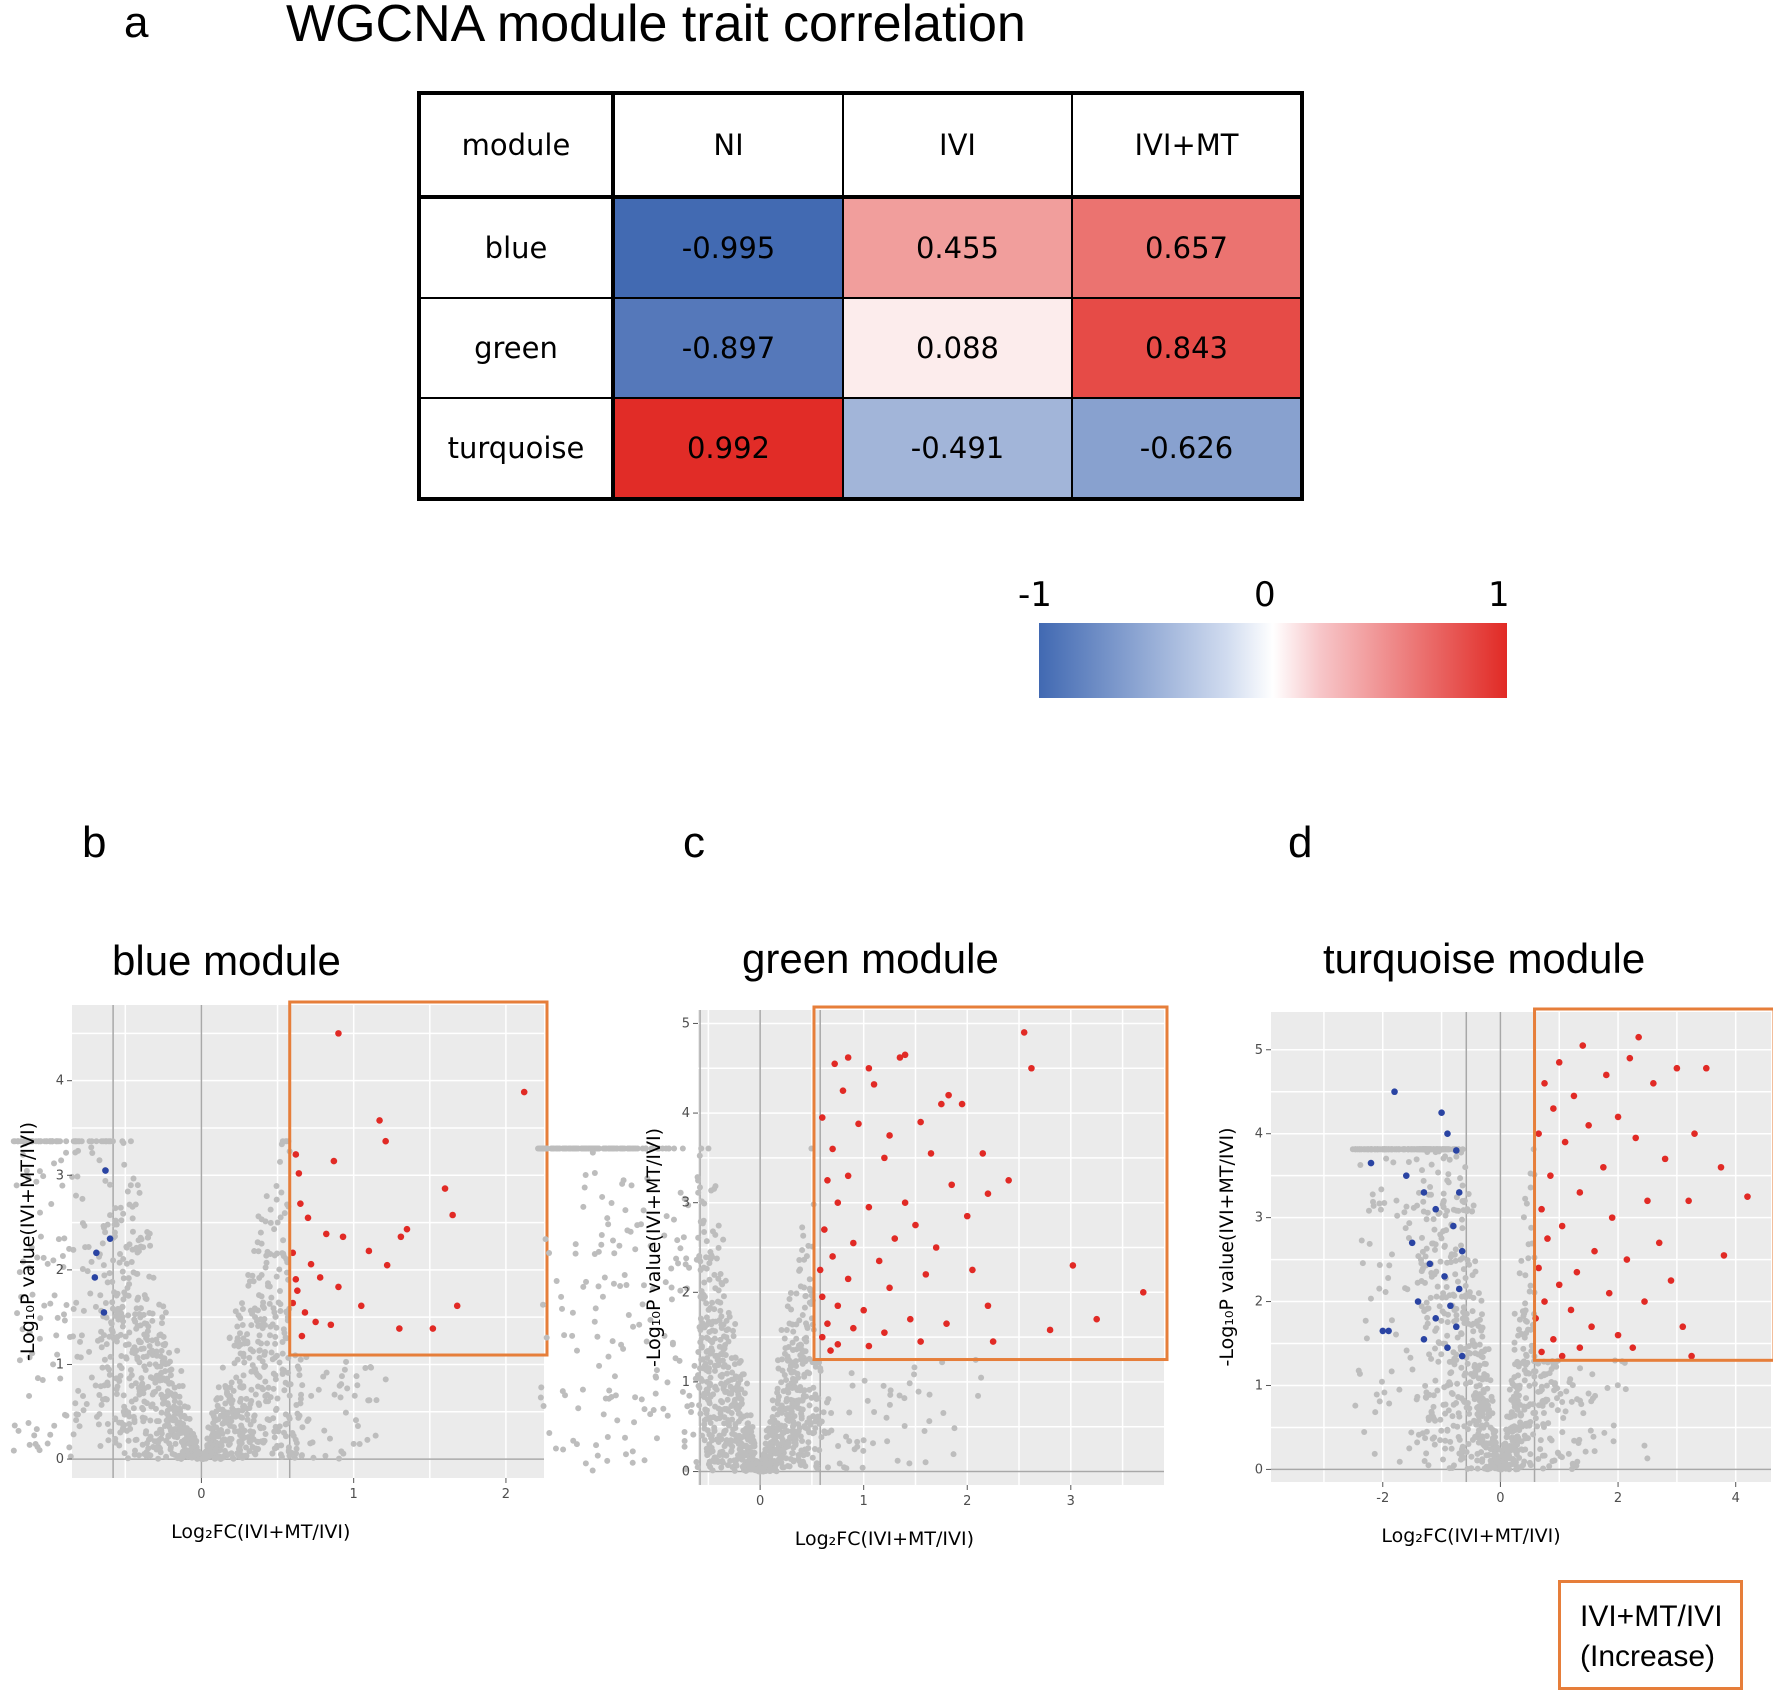  Describe the element at coordinates (60, 1364) in the screenshot. I see `y-tick-label: 1` at that location.